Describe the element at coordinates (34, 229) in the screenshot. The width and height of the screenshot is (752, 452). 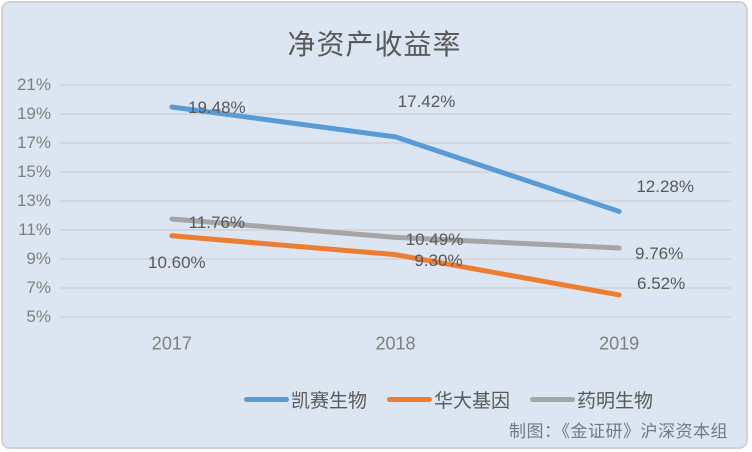
I see `y-tick-label: 11%` at that location.